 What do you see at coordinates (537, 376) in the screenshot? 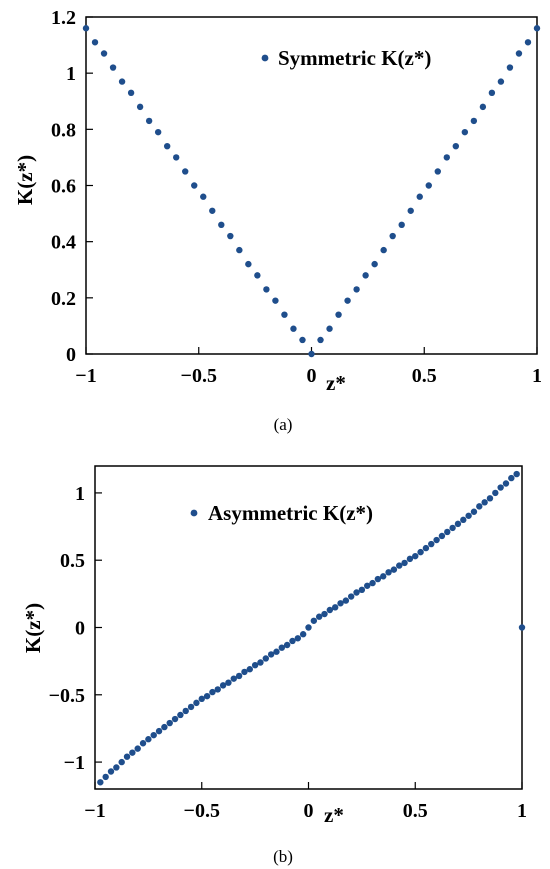
I see `panel-a-x-tick-label: 1` at bounding box center [537, 376].